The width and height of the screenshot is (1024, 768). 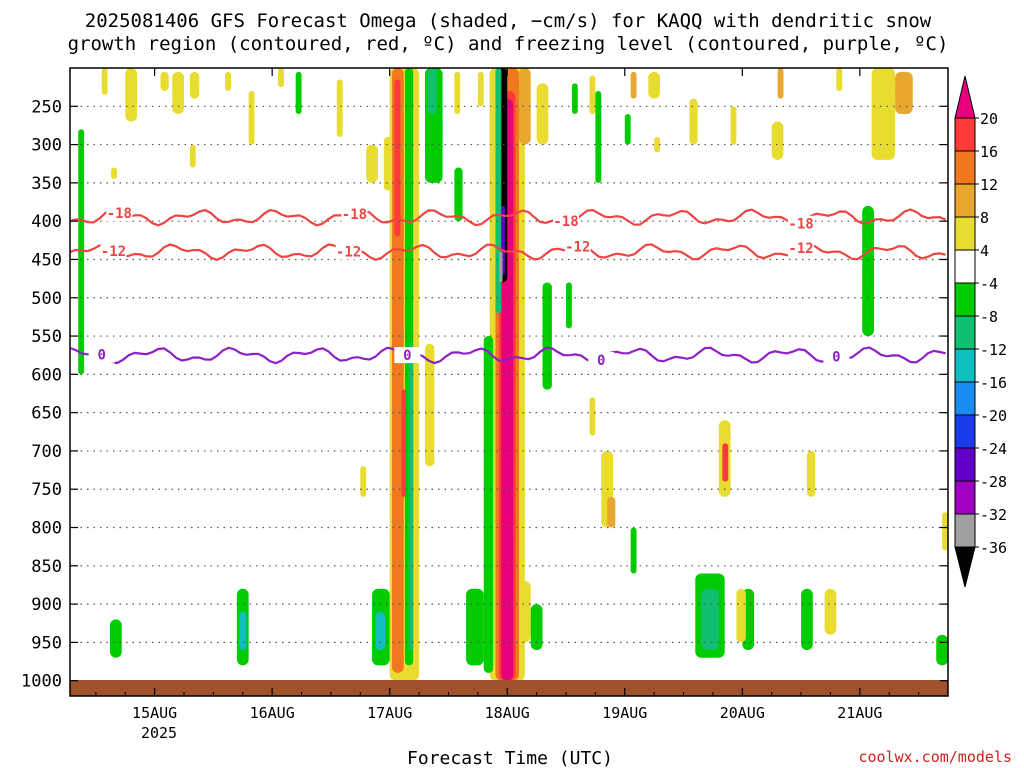 I want to click on colorbar-label: -16, so click(x=993, y=383).